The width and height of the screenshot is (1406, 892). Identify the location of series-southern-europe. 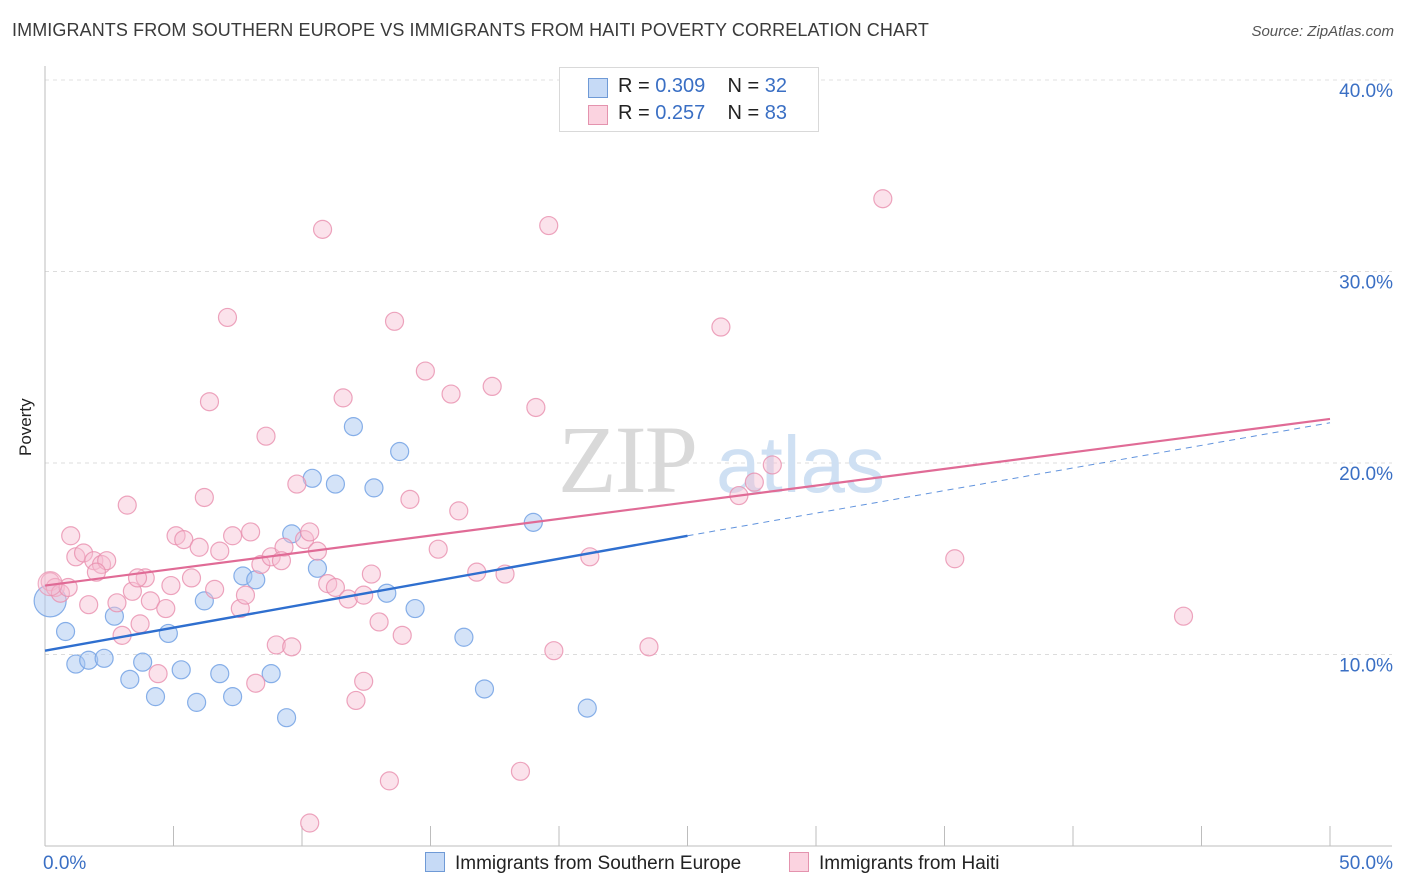
(315, 572).